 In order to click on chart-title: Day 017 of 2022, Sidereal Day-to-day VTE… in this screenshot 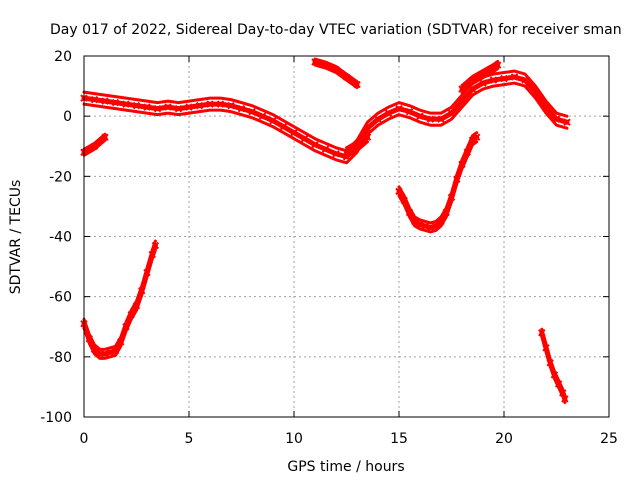, I will do `click(336, 30)`.